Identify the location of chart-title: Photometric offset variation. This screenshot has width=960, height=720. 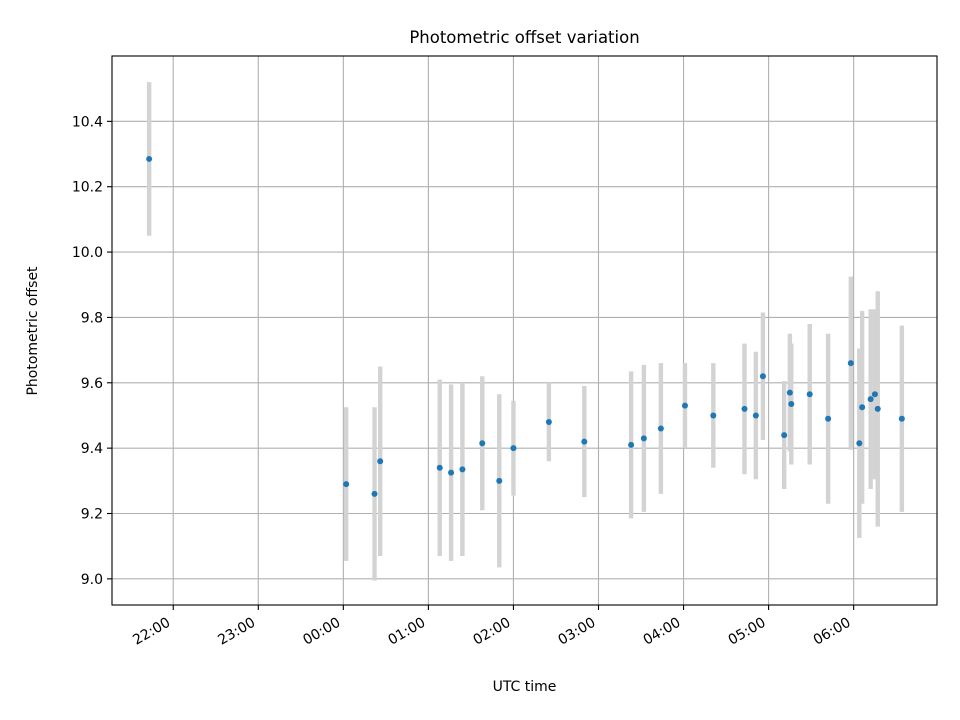
(524, 37).